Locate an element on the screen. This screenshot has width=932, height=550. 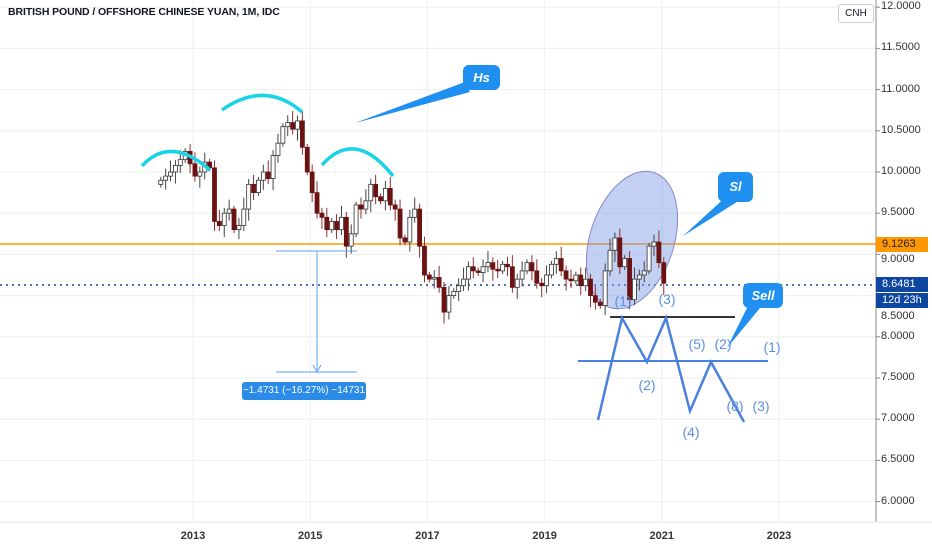
elliott-wave-zigzag is located at coordinates (671, 368).